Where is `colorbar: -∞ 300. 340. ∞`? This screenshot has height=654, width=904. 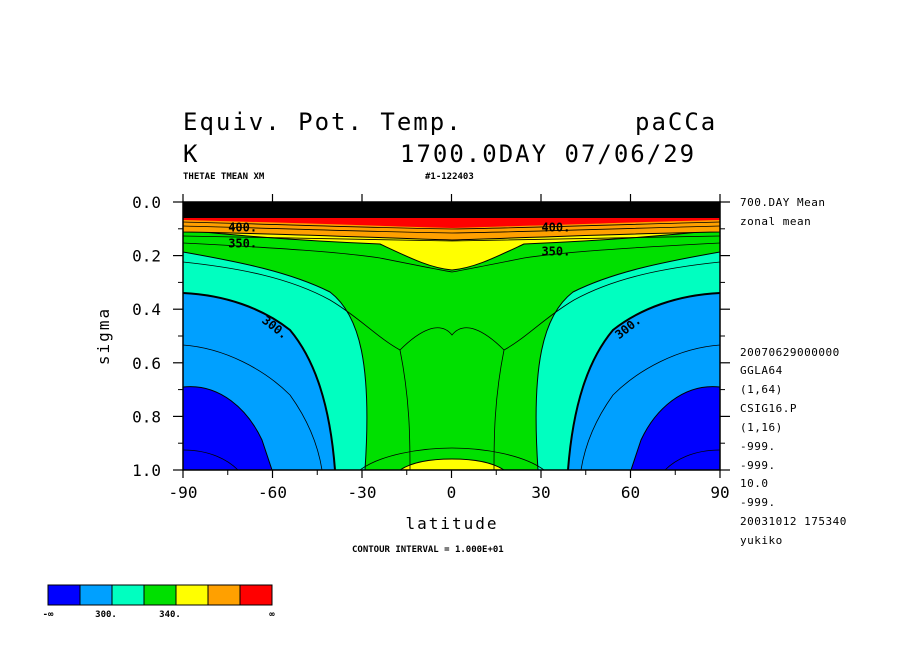
colorbar: -∞ 300. 340. ∞ is located at coordinates (159, 602).